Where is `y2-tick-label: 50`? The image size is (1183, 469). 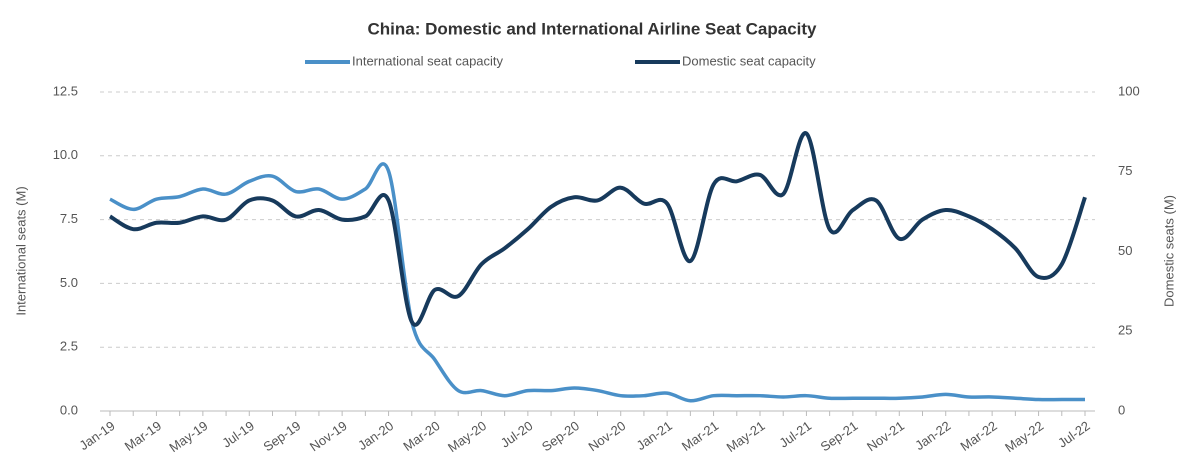
y2-tick-label: 50 is located at coordinates (1125, 250).